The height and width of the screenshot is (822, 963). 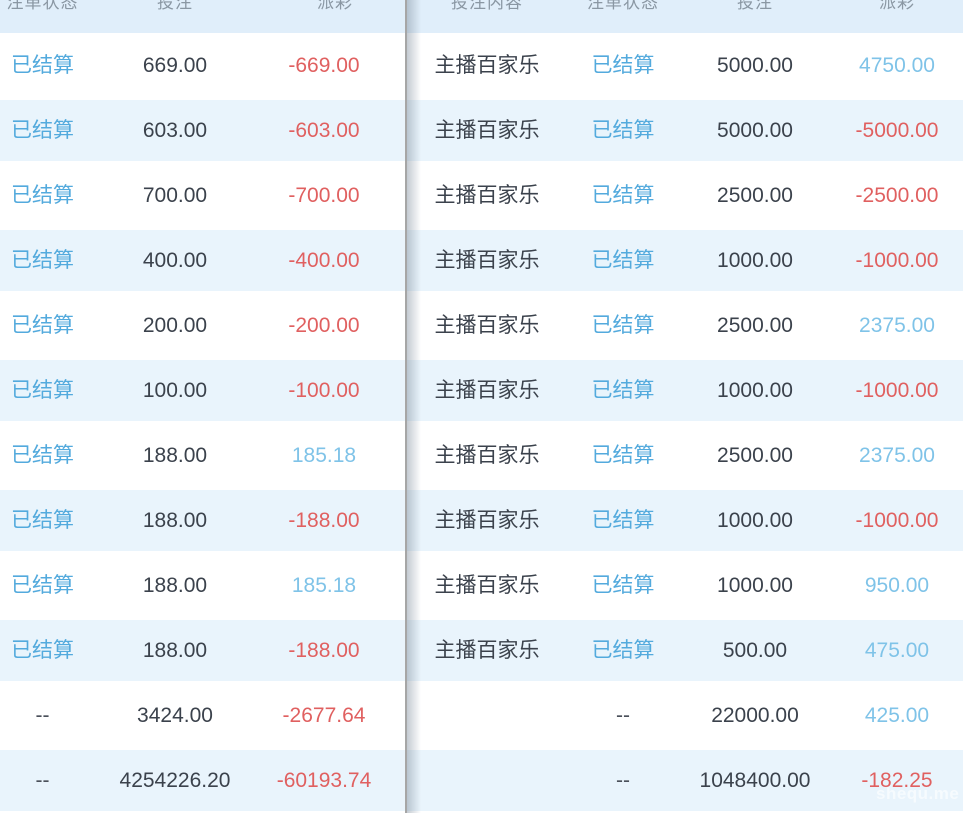 I want to click on table-row: -- 22000.00 425.00, so click(x=685, y=715).